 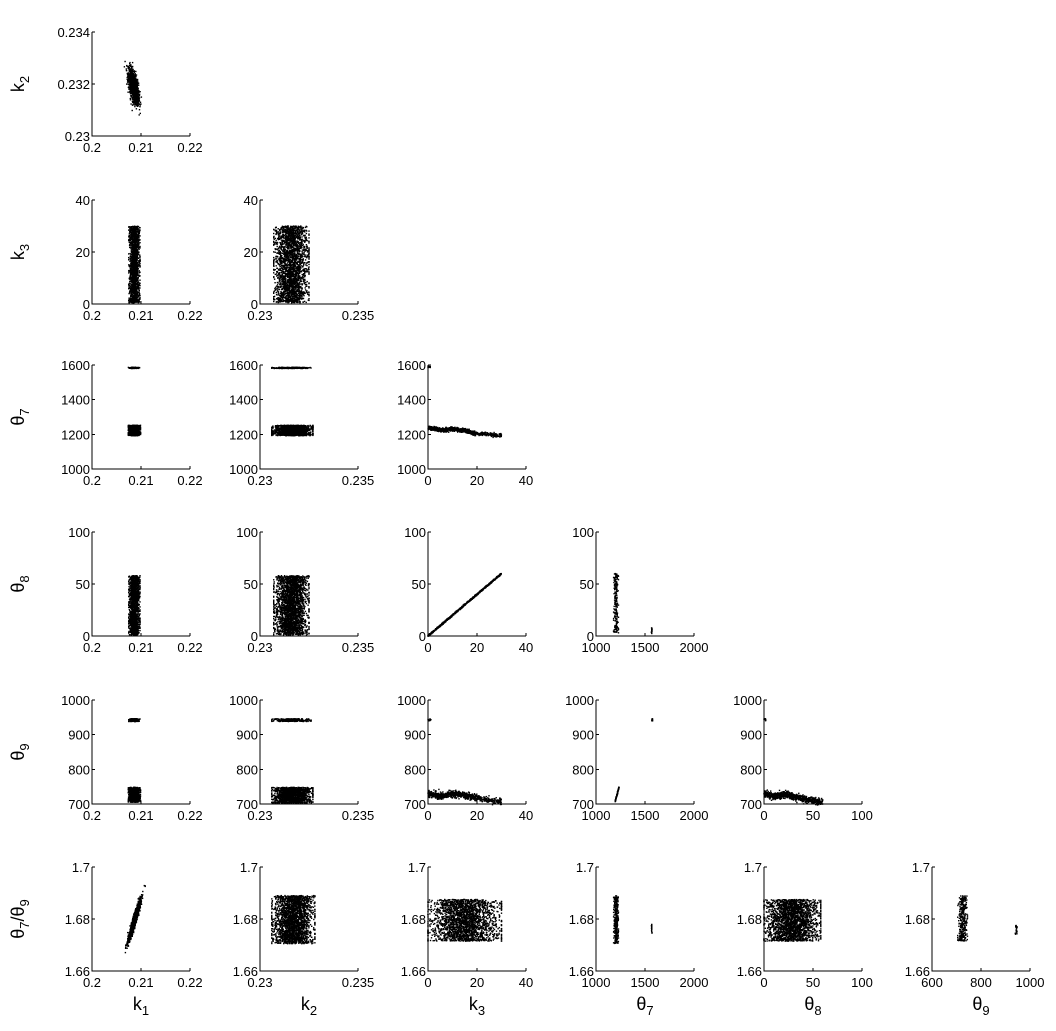 What do you see at coordinates (20, 252) in the screenshot?
I see `y-axis-label: k3​` at bounding box center [20, 252].